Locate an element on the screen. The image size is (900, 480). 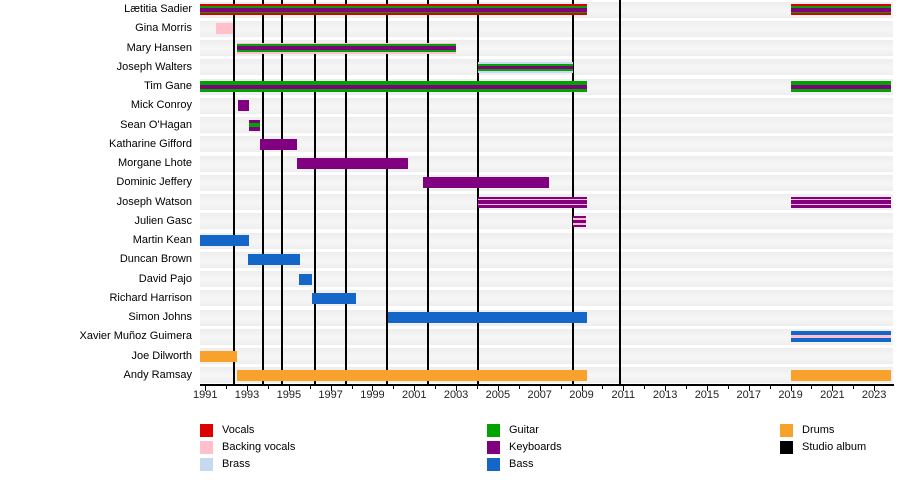
drums-swatch is located at coordinates (786, 430).